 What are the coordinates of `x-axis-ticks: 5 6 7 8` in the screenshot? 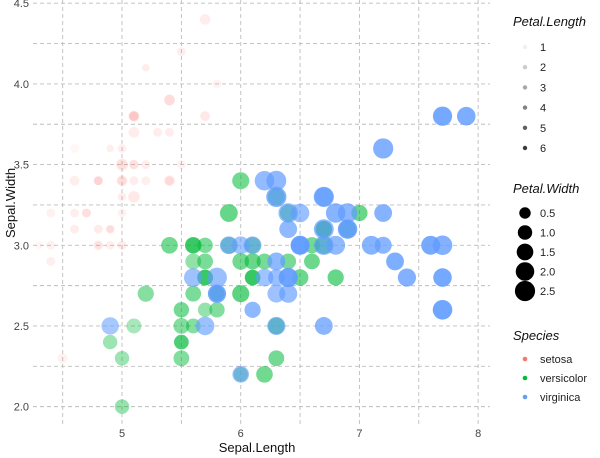 It's located at (300, 434).